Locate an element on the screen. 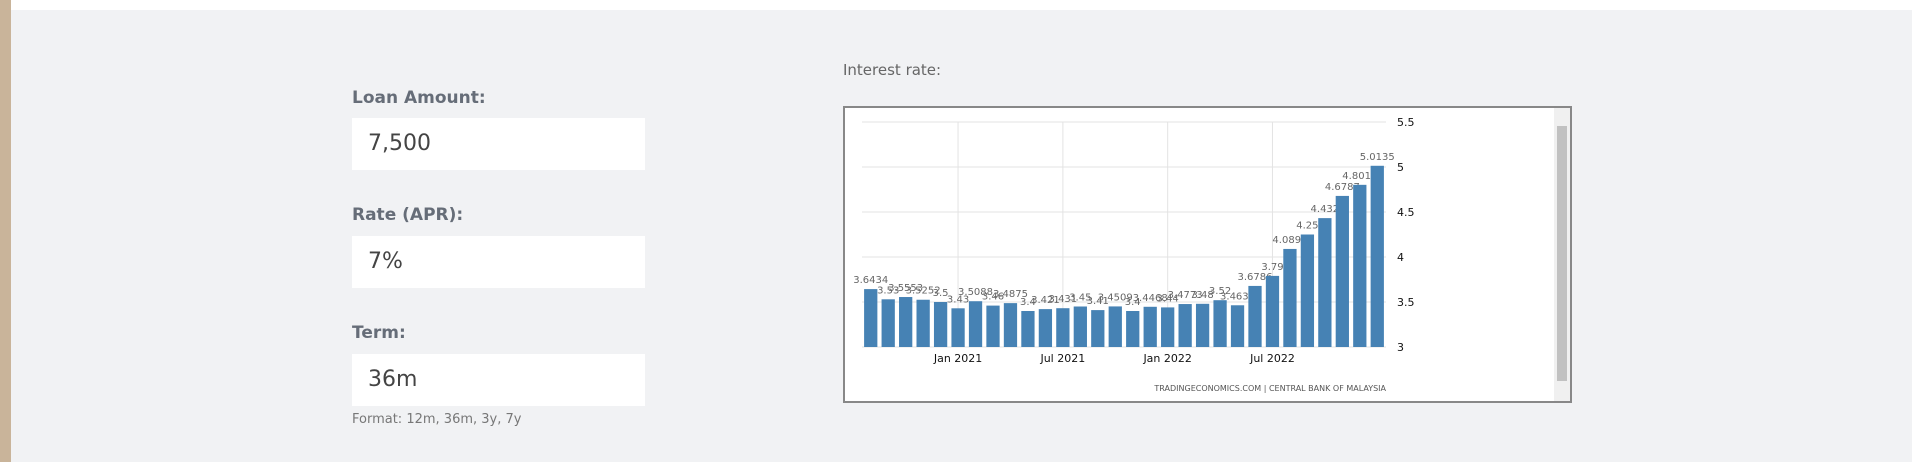  side-strip is located at coordinates (5, 231).